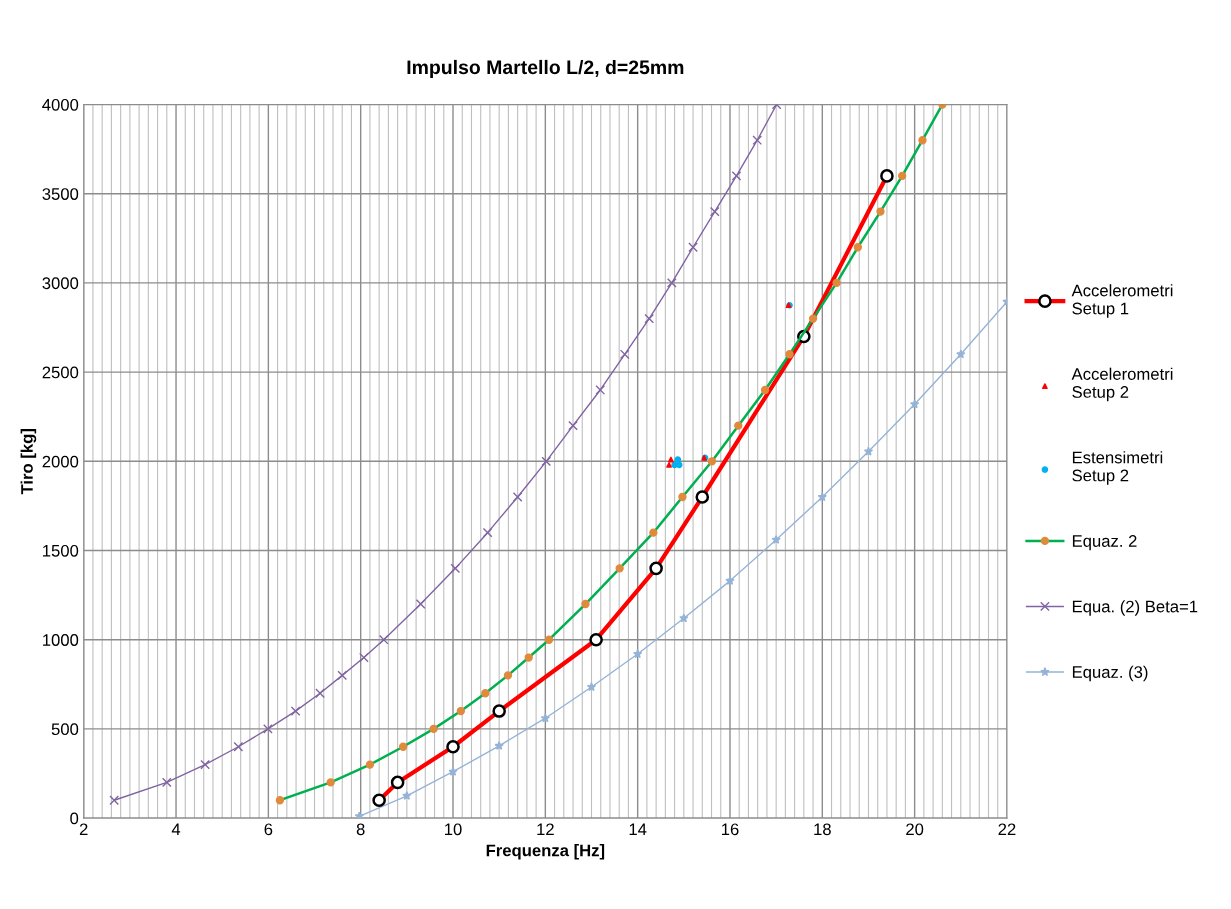 This screenshot has width=1231, height=909. Describe the element at coordinates (1007, 829) in the screenshot. I see `x-tick-label: 22` at that location.